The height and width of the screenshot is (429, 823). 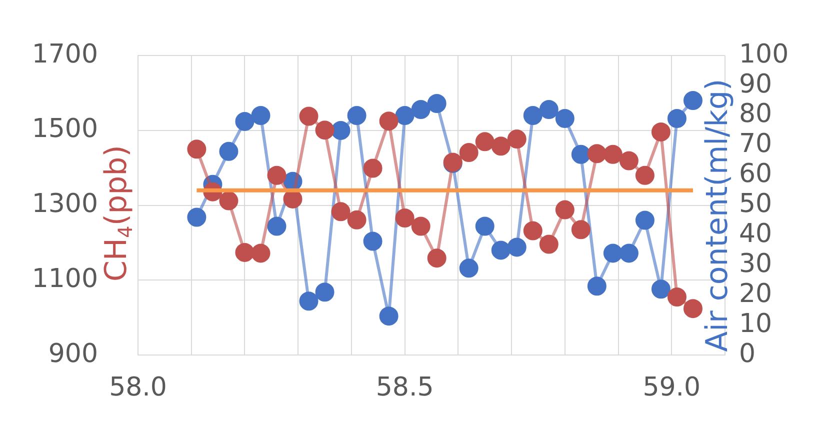 What do you see at coordinates (65, 279) in the screenshot?
I see `y-tick-label: 1100` at bounding box center [65, 279].